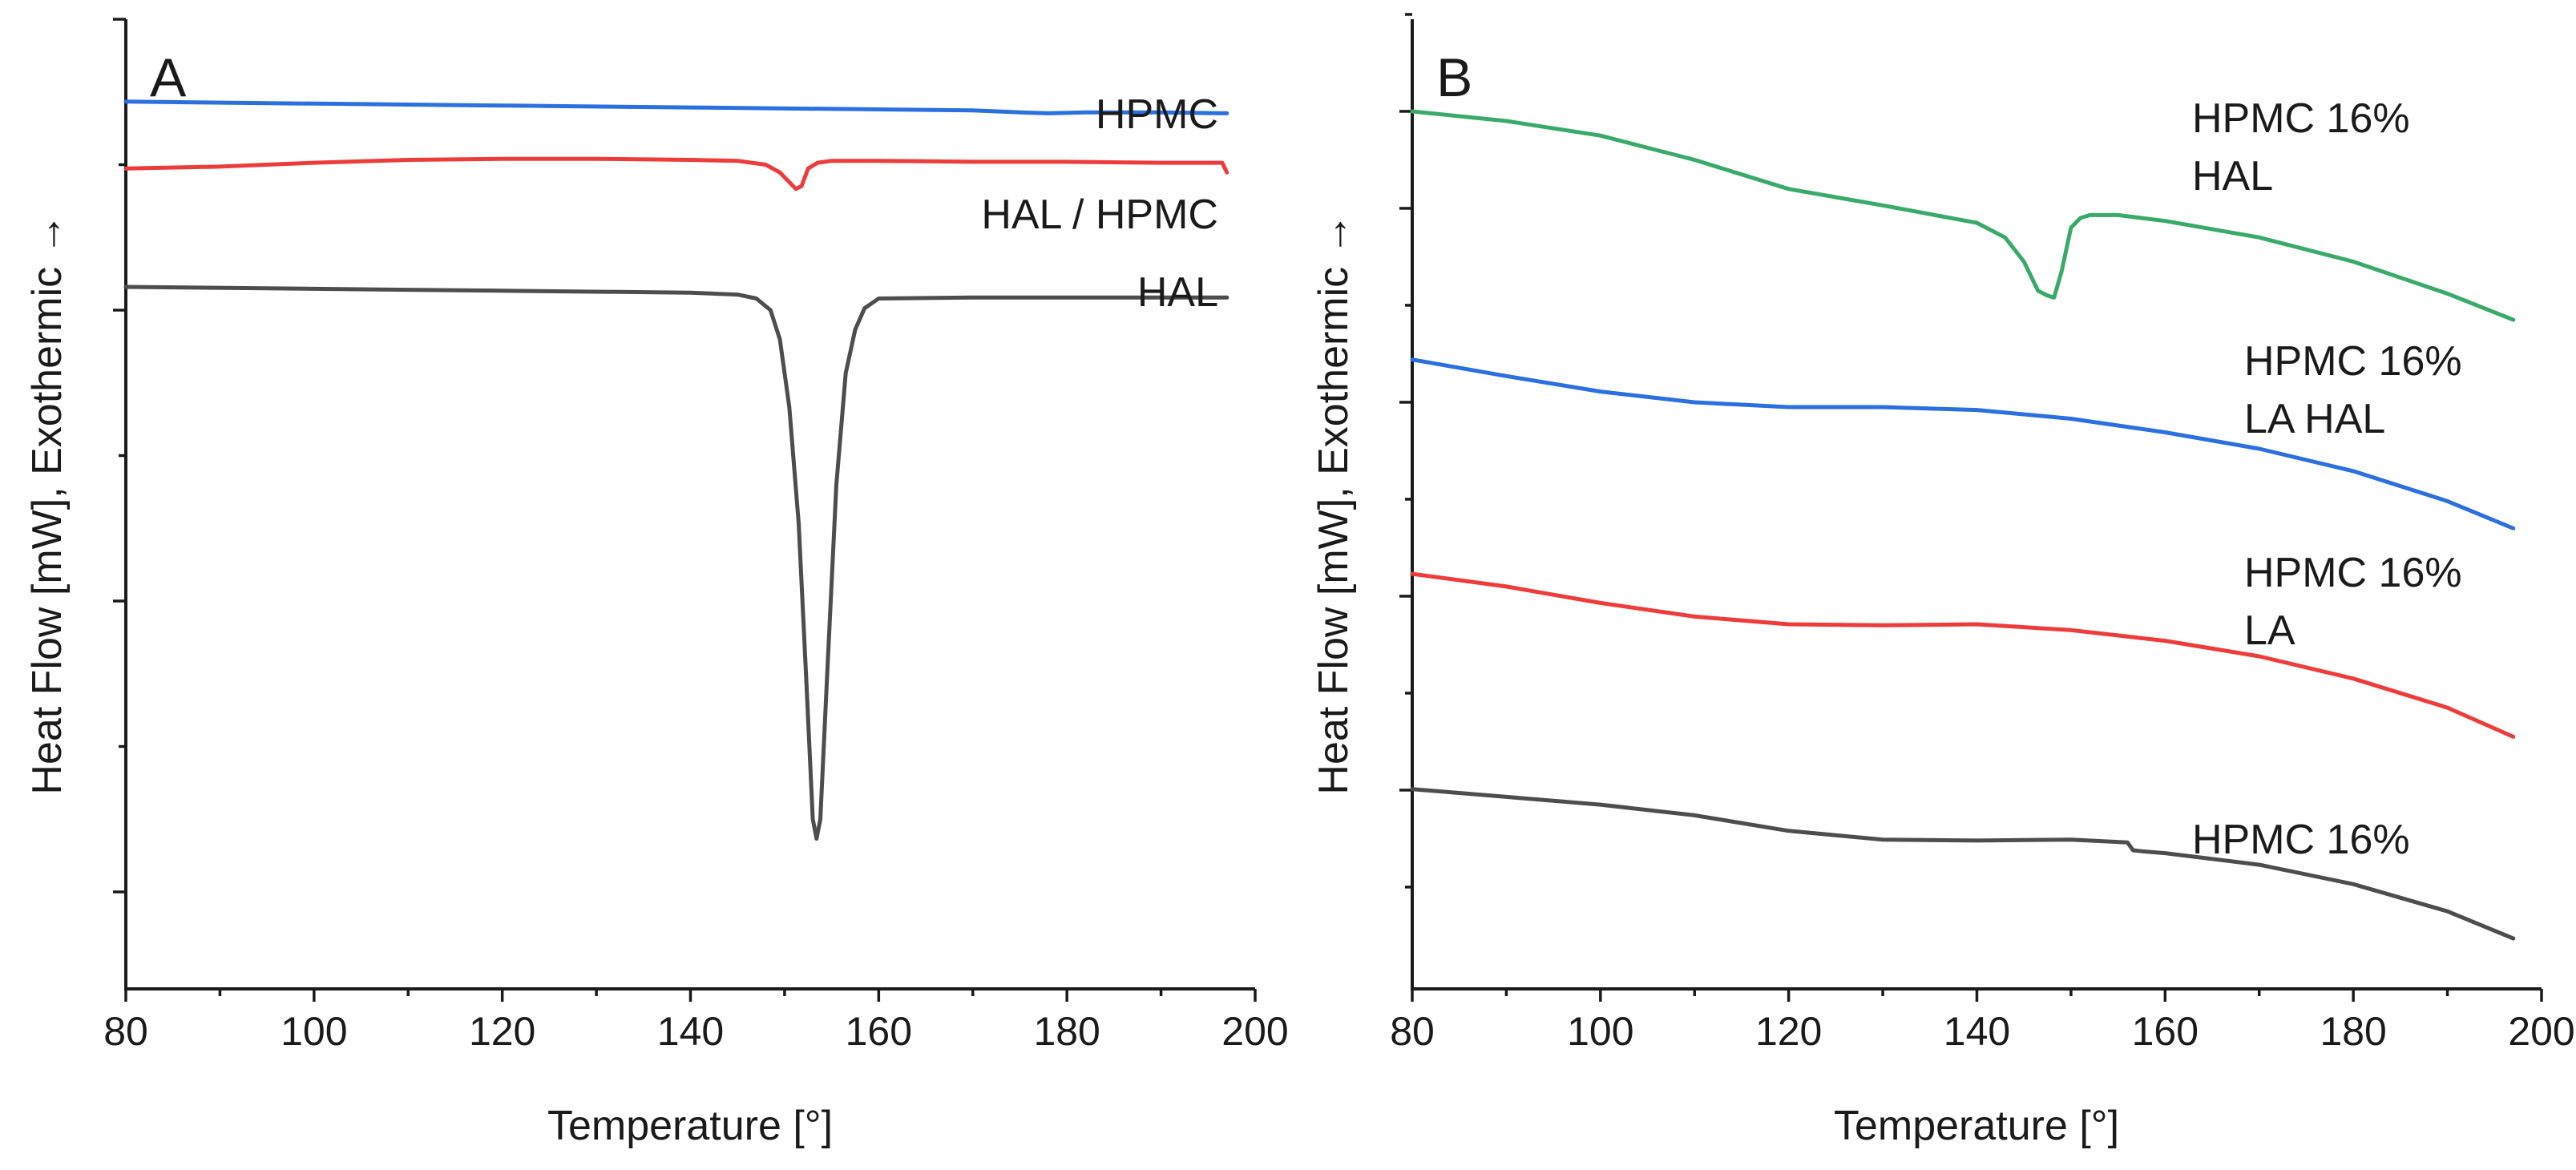  I want to click on panel-a-y-ticks, so click(120, 456).